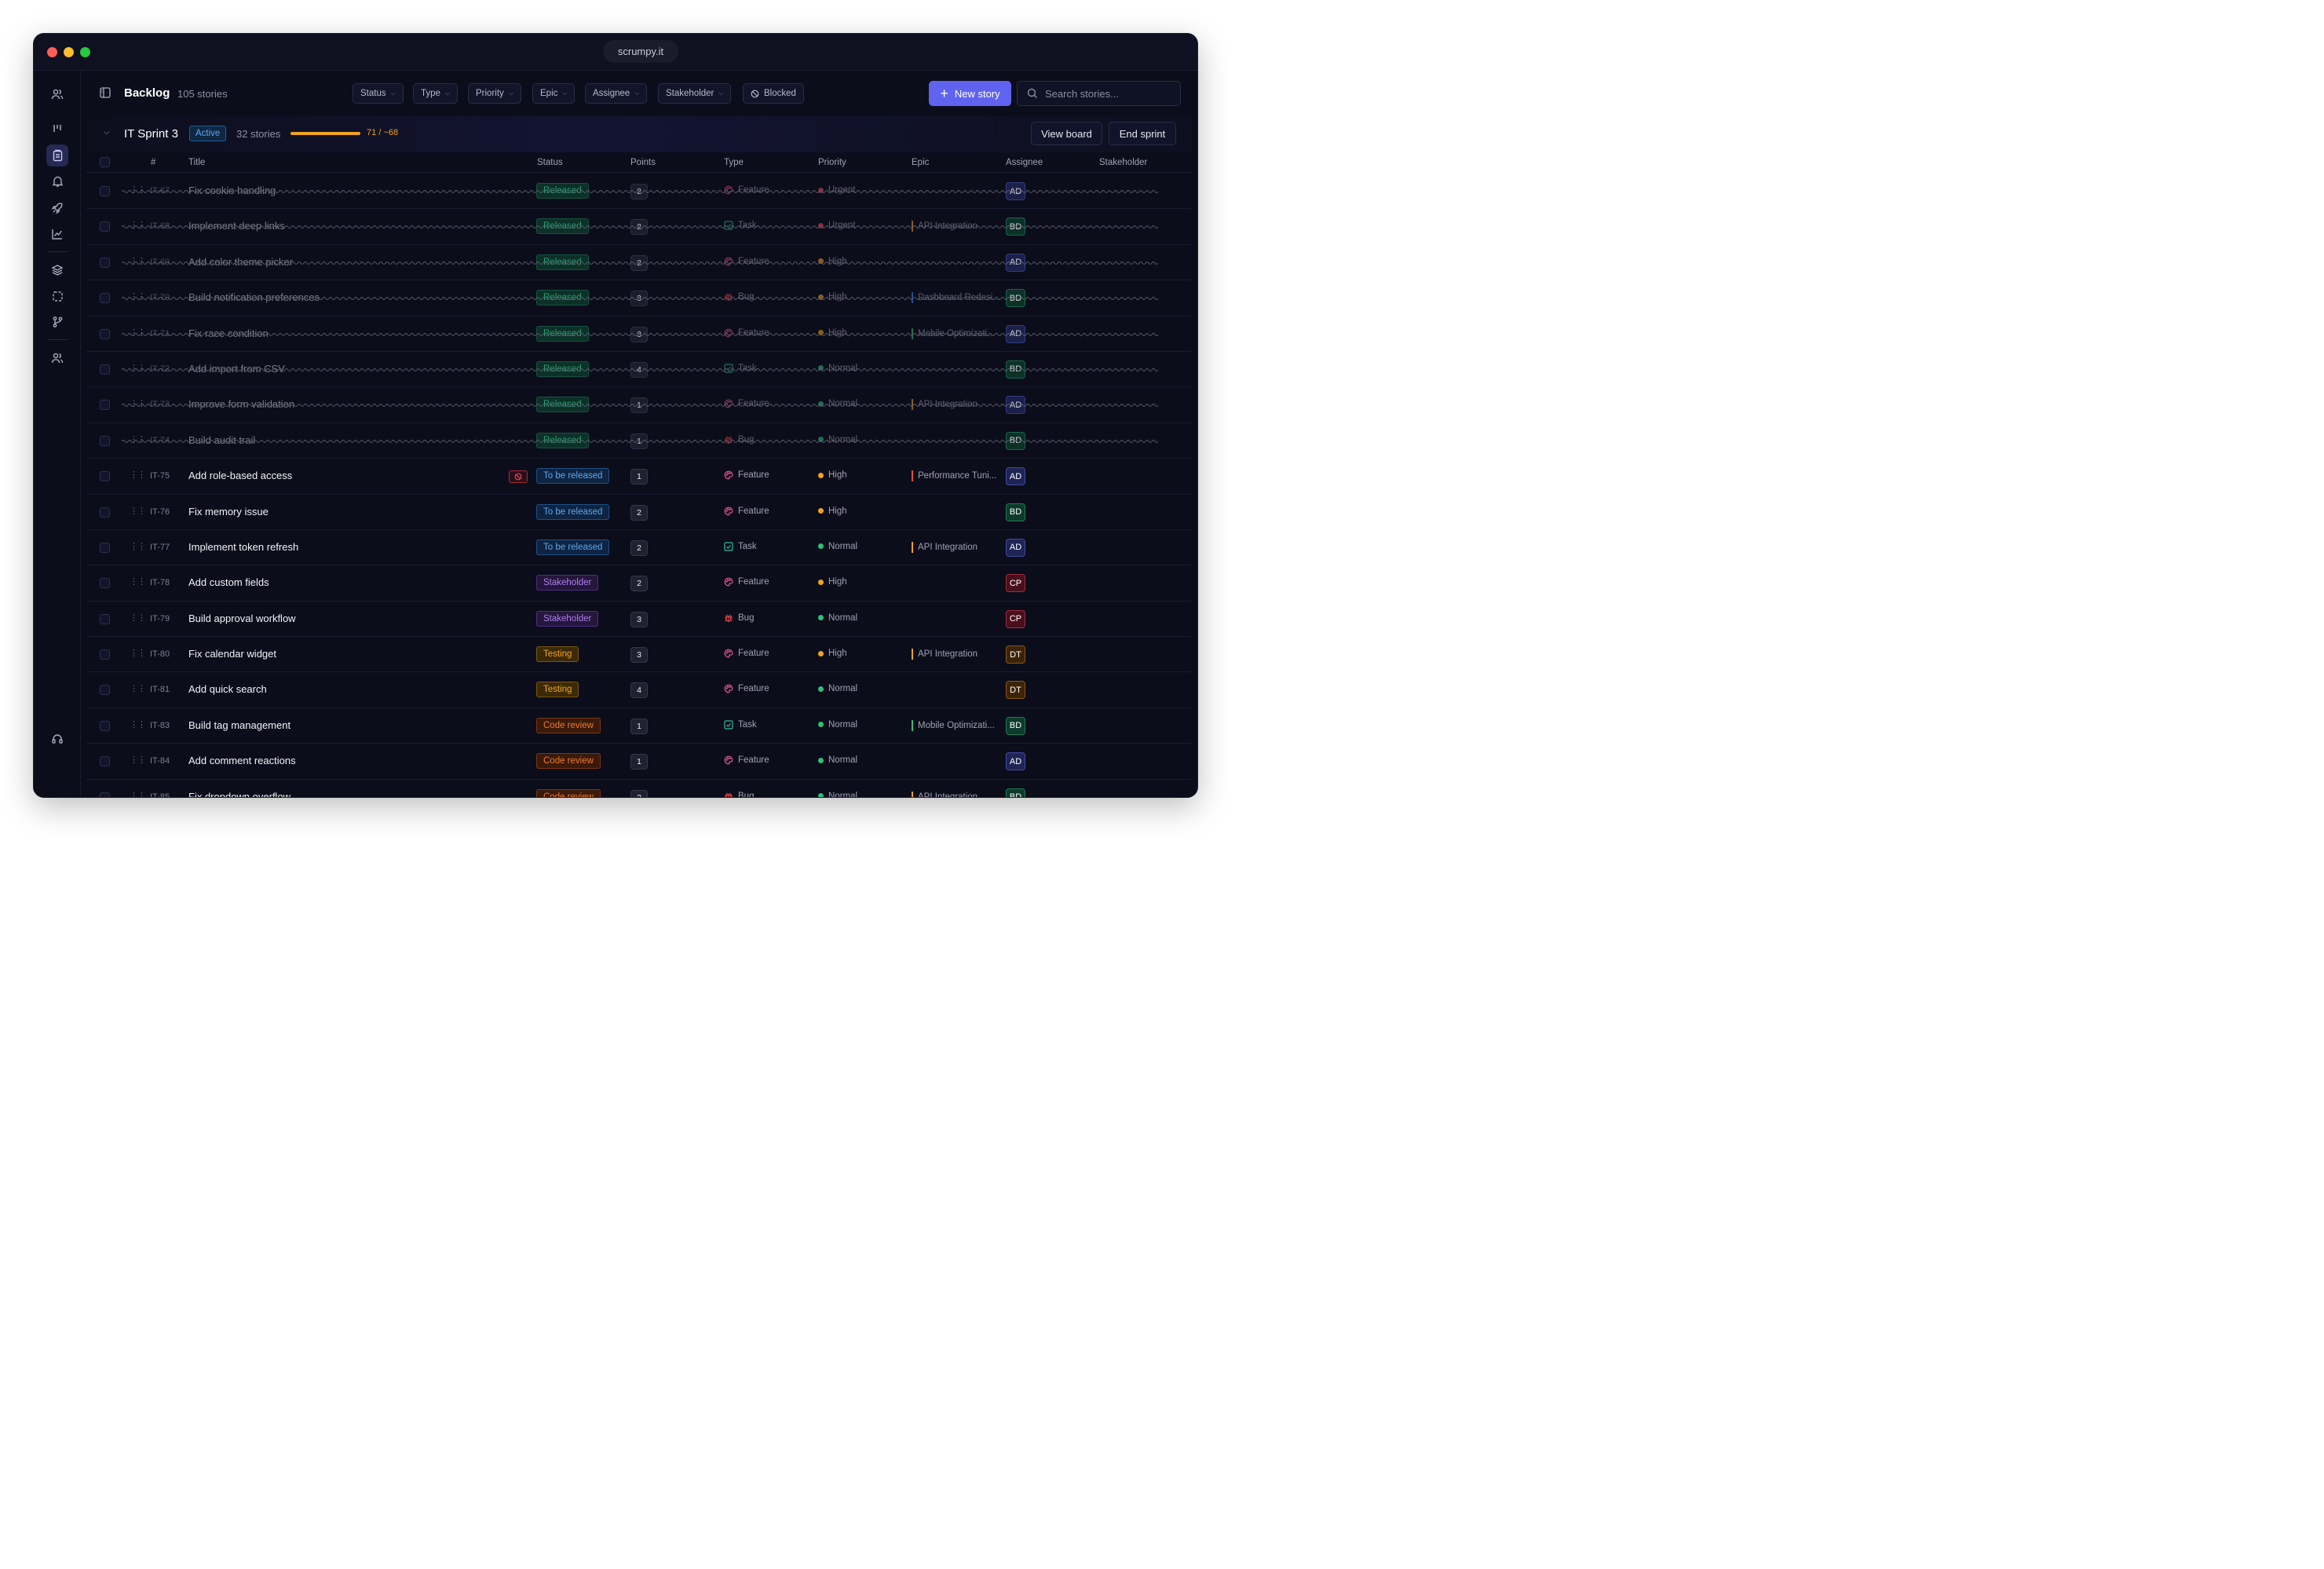  I want to click on branches-icon, so click(57, 322).